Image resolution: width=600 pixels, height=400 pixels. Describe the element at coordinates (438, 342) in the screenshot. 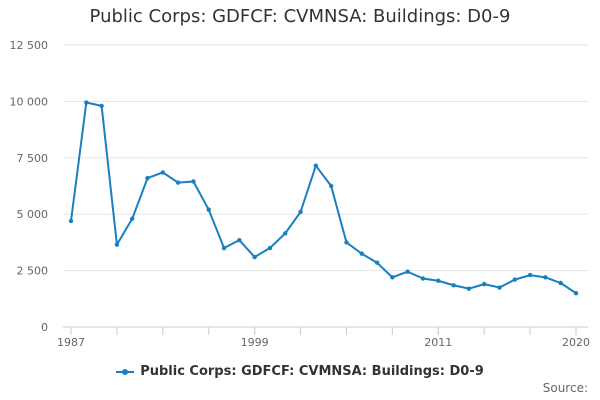

I see `x-tick-label: 2011` at that location.